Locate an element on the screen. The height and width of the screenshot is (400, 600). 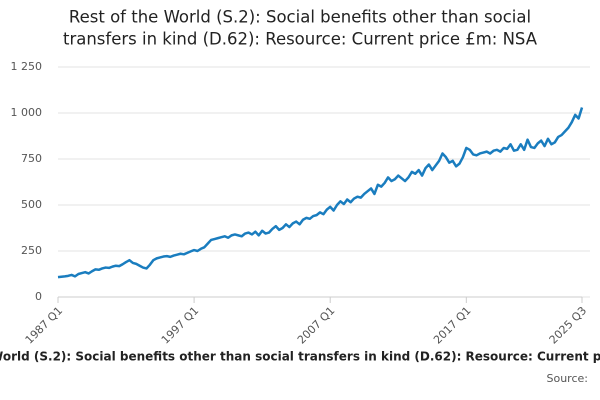
x-tick-label: 2007 Q1 is located at coordinates (316, 325).